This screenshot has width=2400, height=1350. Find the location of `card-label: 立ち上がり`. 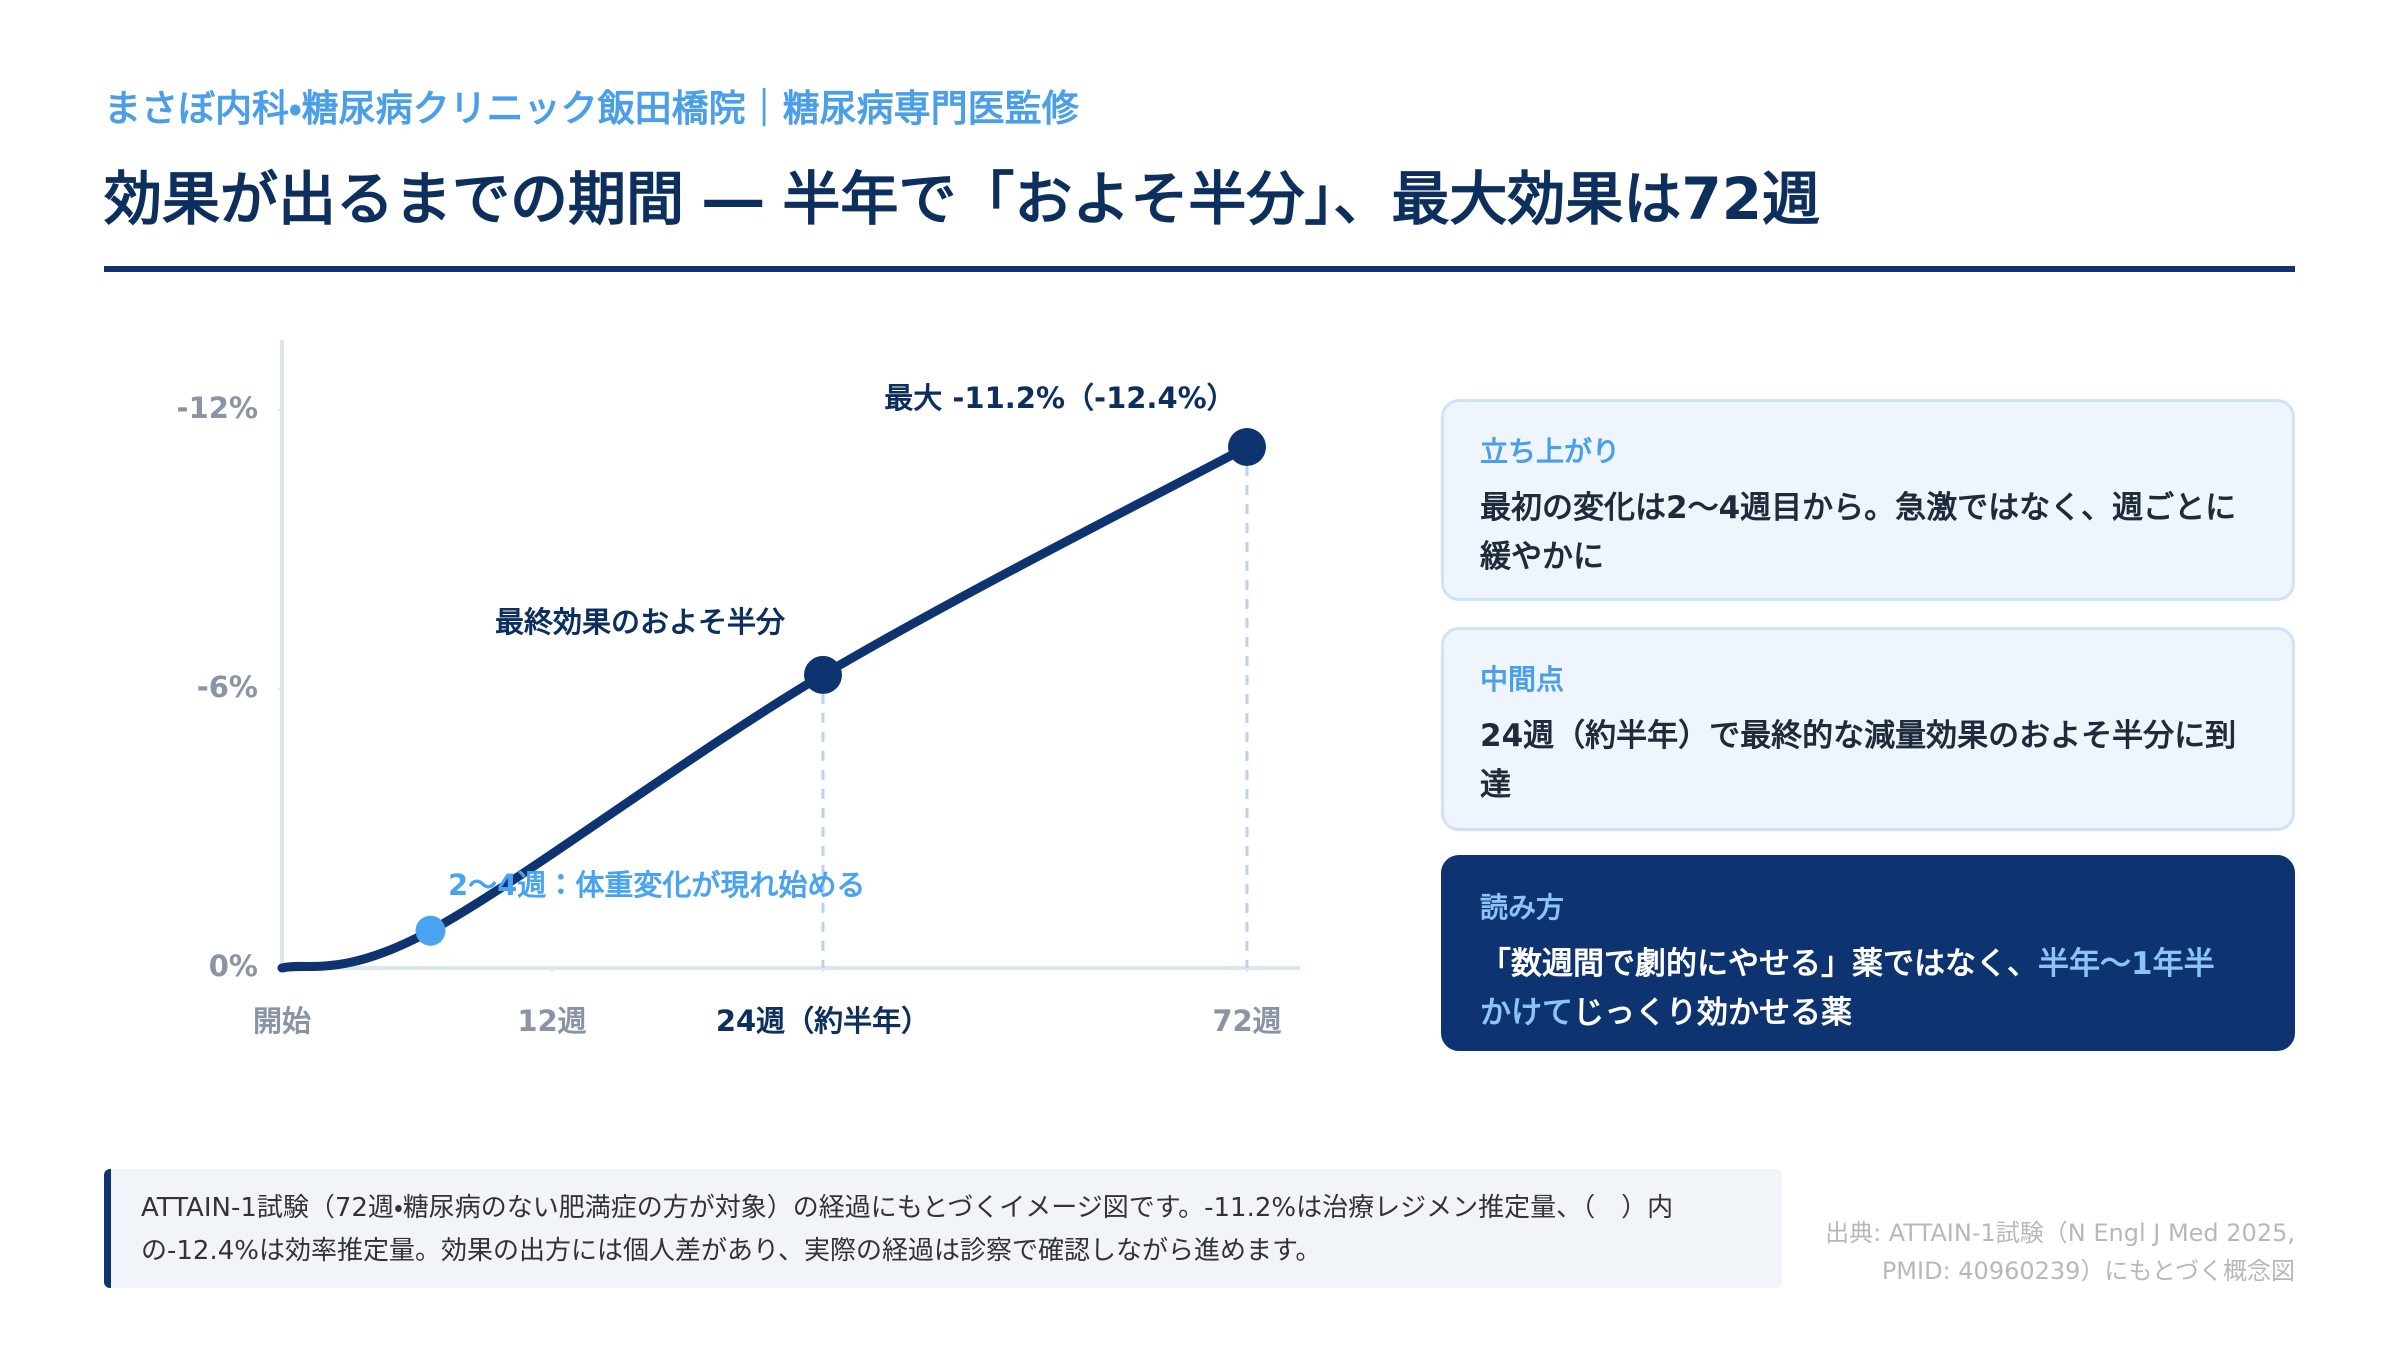

card-label: 立ち上がり is located at coordinates (1550, 451).